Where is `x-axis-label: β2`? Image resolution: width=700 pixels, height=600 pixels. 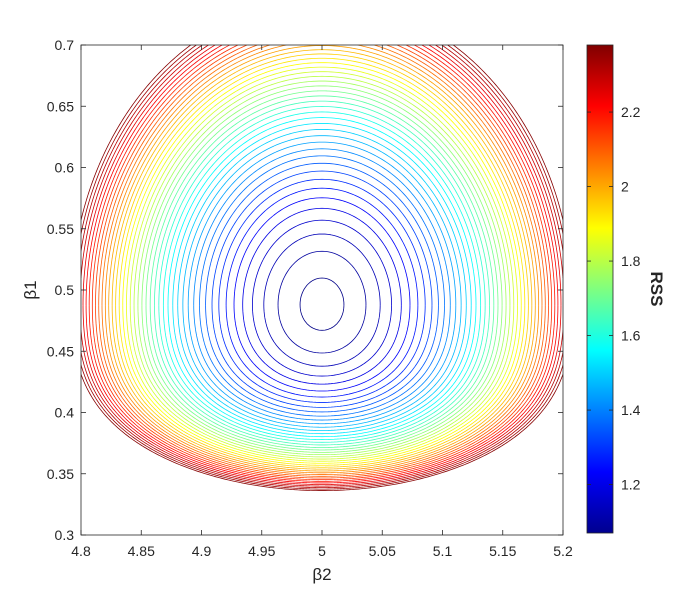 x-axis-label: β2 is located at coordinates (321, 574).